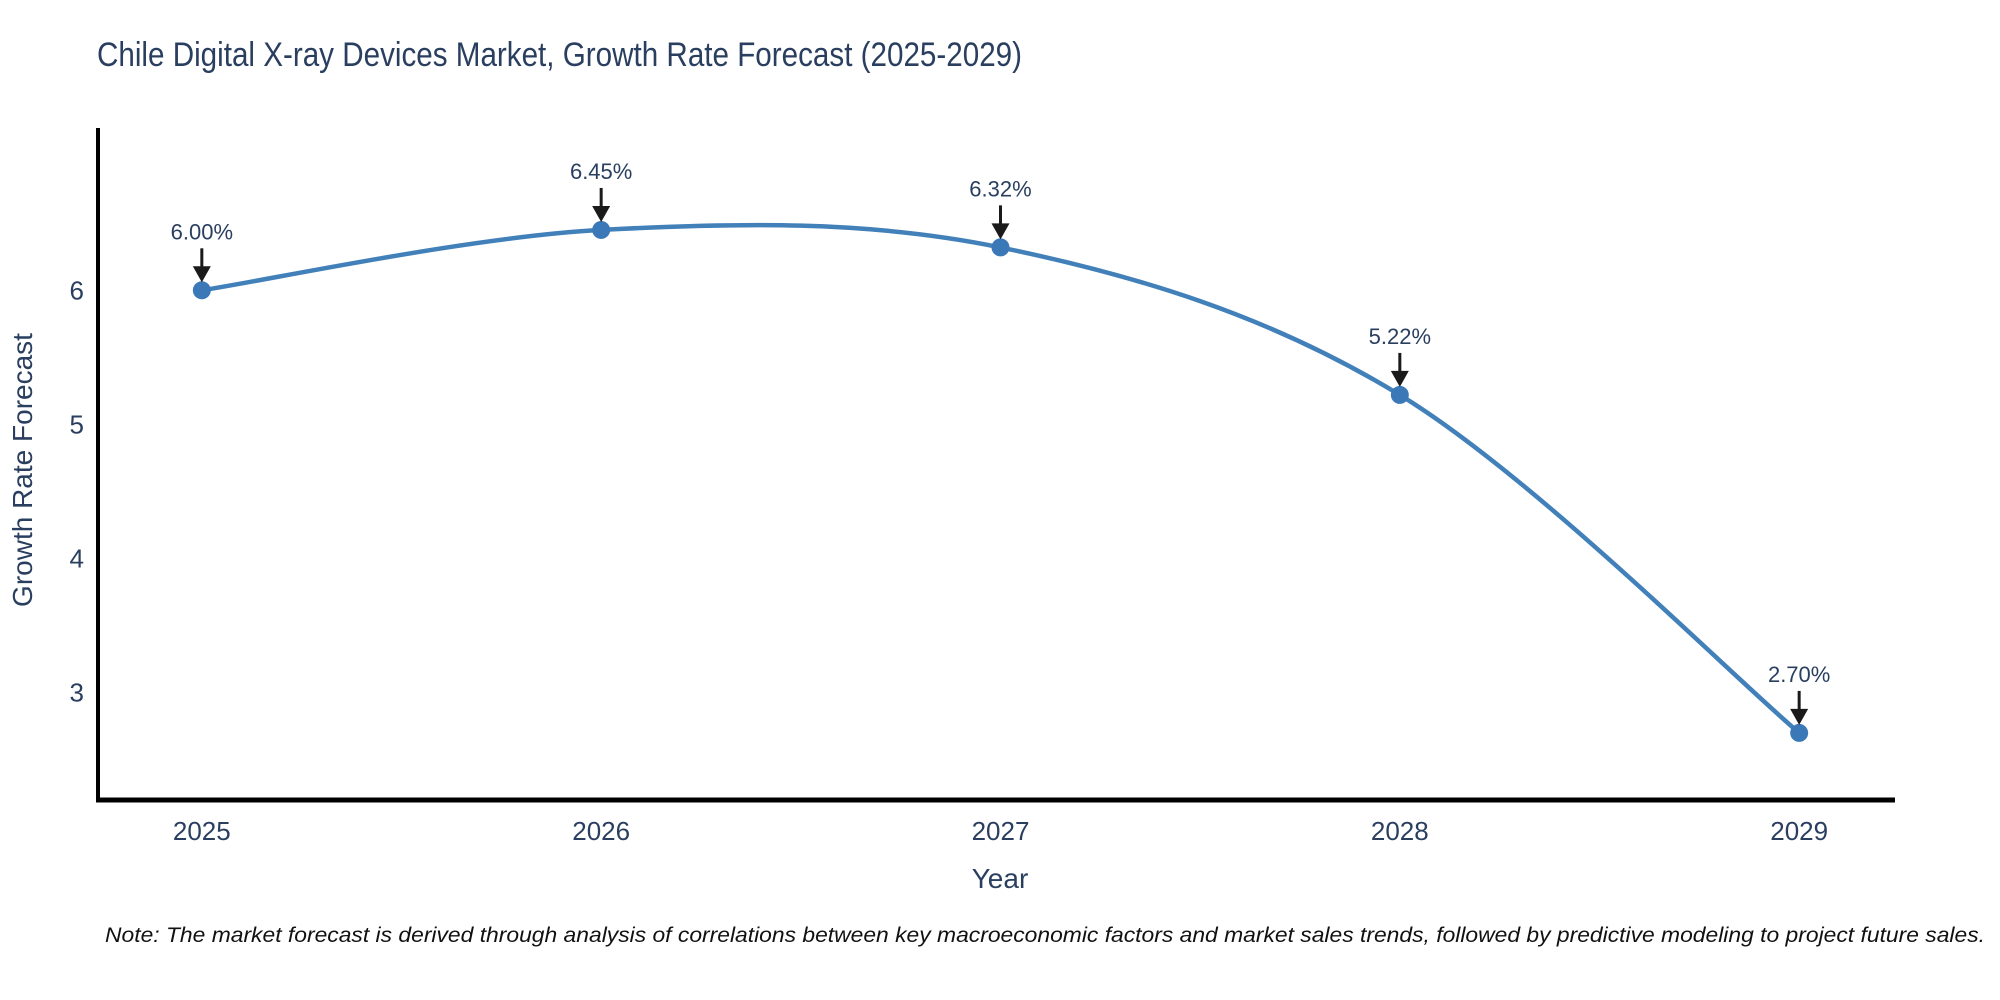 The image size is (2000, 1000). I want to click on annotation-label: 2.70%, so click(1799, 674).